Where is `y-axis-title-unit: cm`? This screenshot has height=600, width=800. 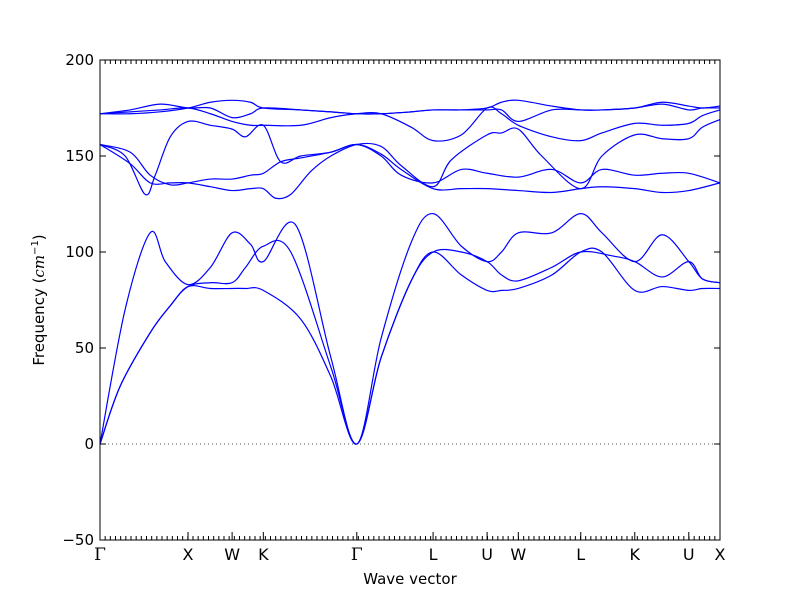 y-axis-title-unit: cm is located at coordinates (39, 266).